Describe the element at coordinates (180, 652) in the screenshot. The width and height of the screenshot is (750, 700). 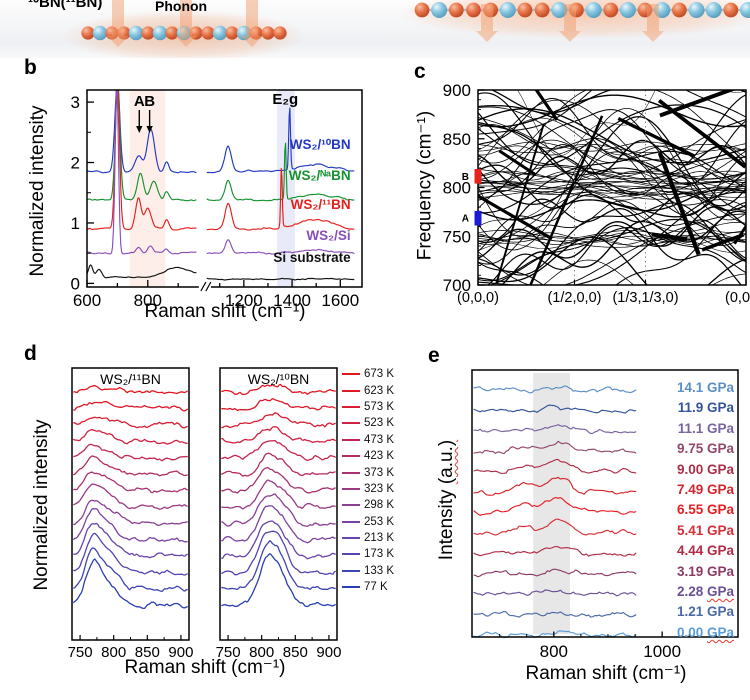
I see `tick-label: 900` at that location.